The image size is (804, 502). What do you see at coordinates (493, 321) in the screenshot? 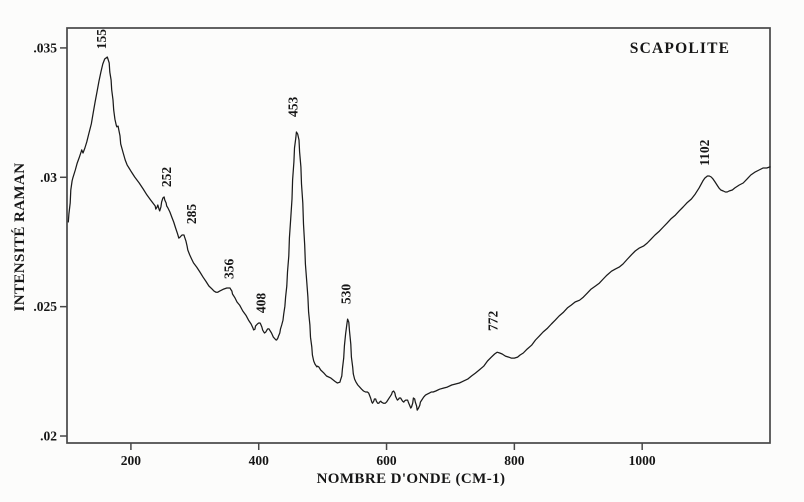
I see `peak-label-772: 772` at bounding box center [493, 321].